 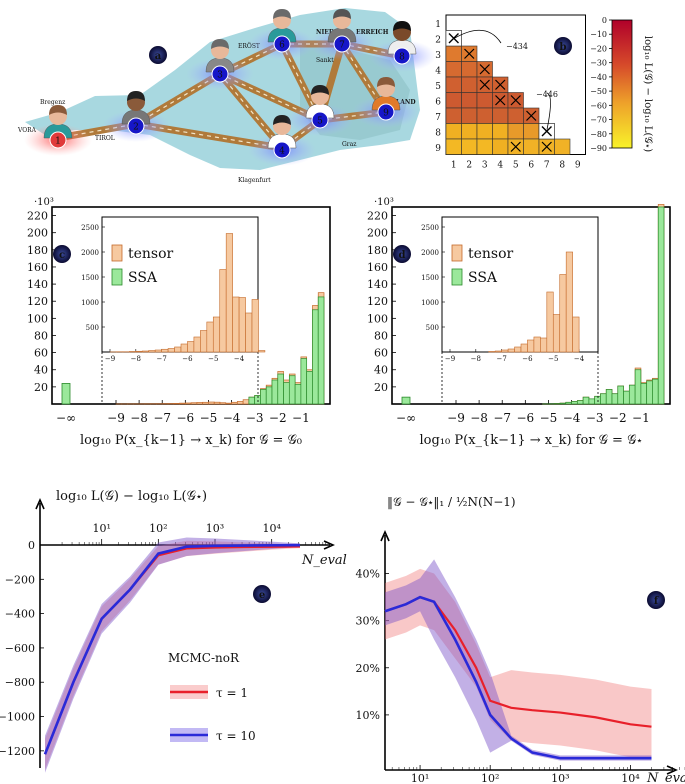 I want to click on matrix-col-label: 4, so click(x=500, y=166).